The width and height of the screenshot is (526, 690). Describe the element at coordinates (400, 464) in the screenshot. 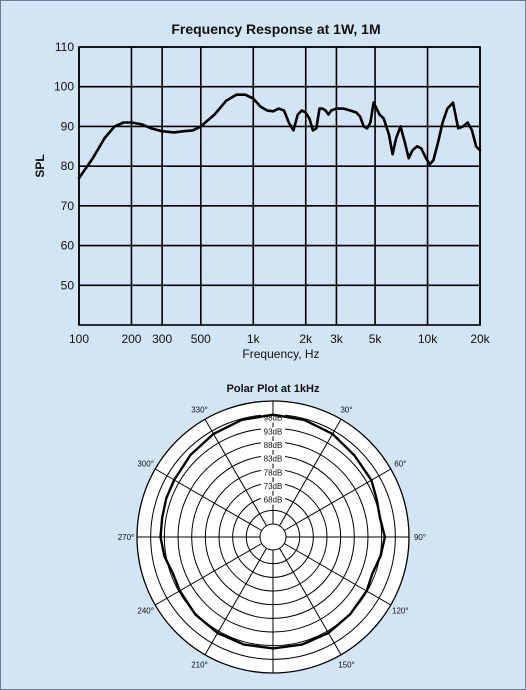

I see `polar-angle-label: 60°` at that location.